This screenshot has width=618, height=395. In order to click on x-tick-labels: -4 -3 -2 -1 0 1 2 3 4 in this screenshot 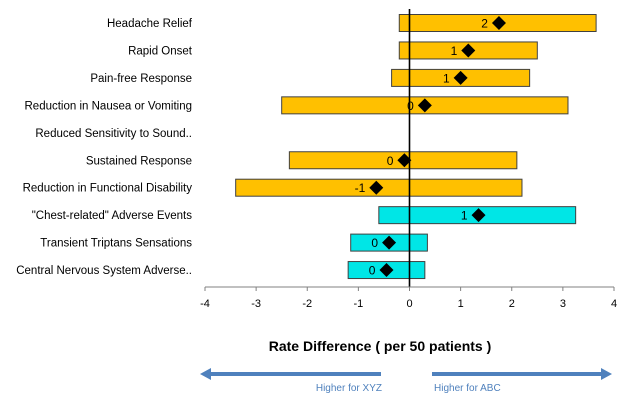, I will do `click(408, 298)`.